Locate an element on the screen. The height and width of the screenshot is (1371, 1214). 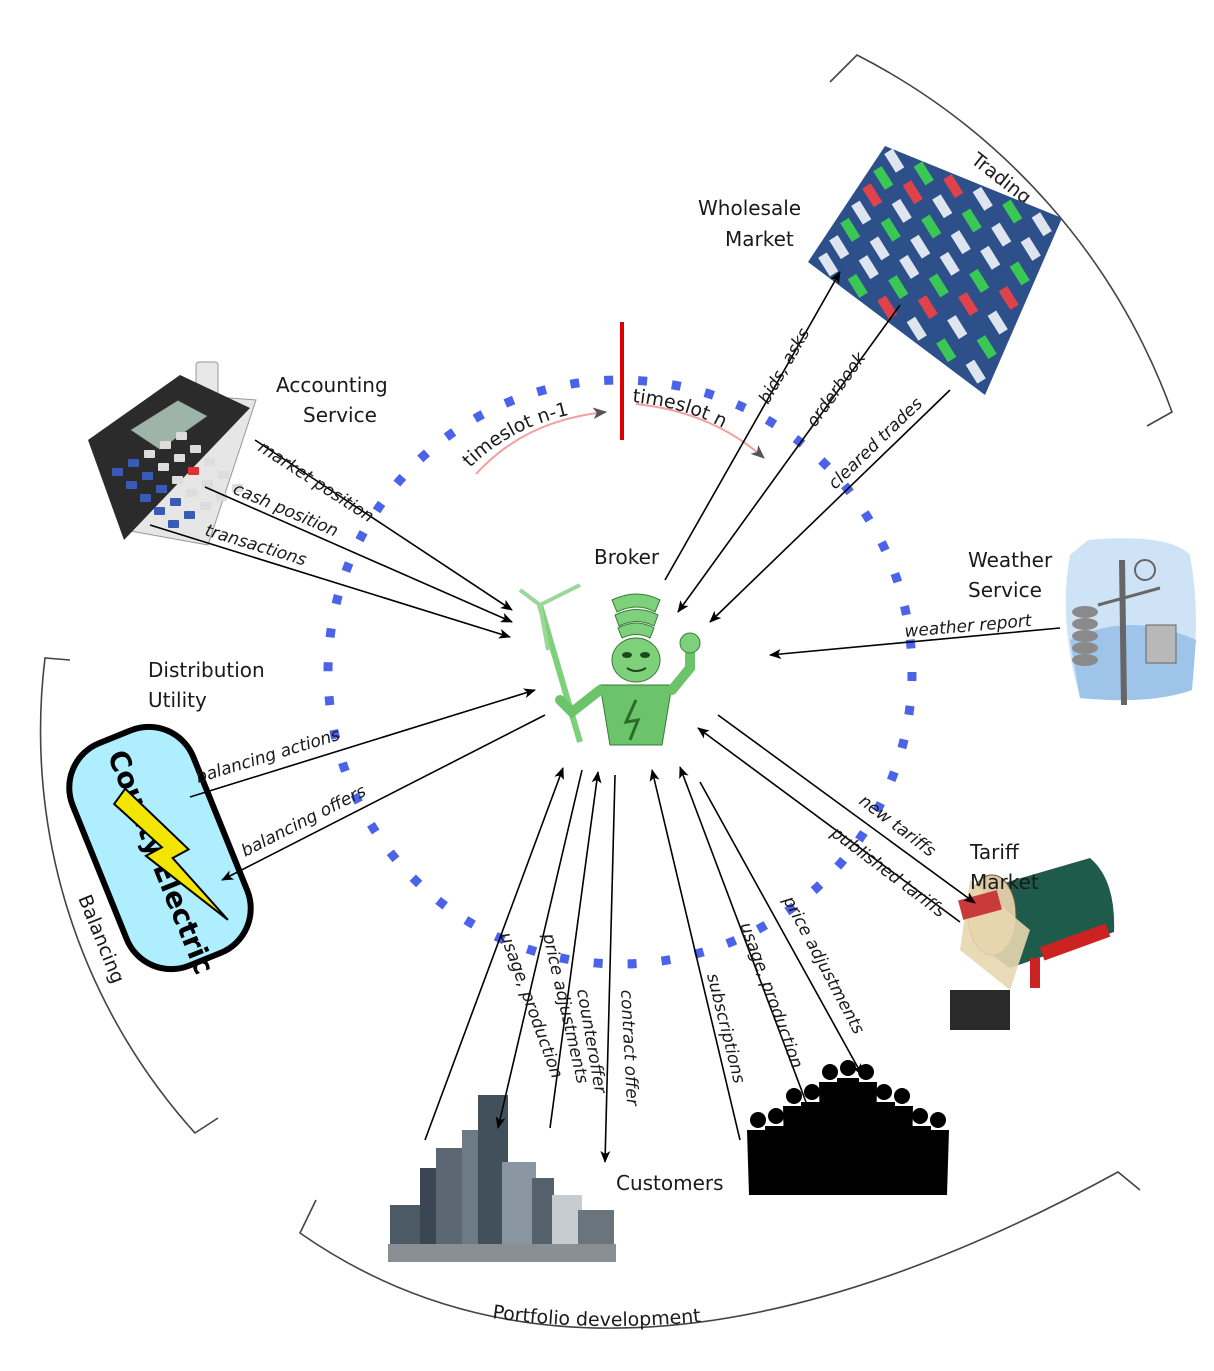
market-board-icon is located at coordinates (935, 270).